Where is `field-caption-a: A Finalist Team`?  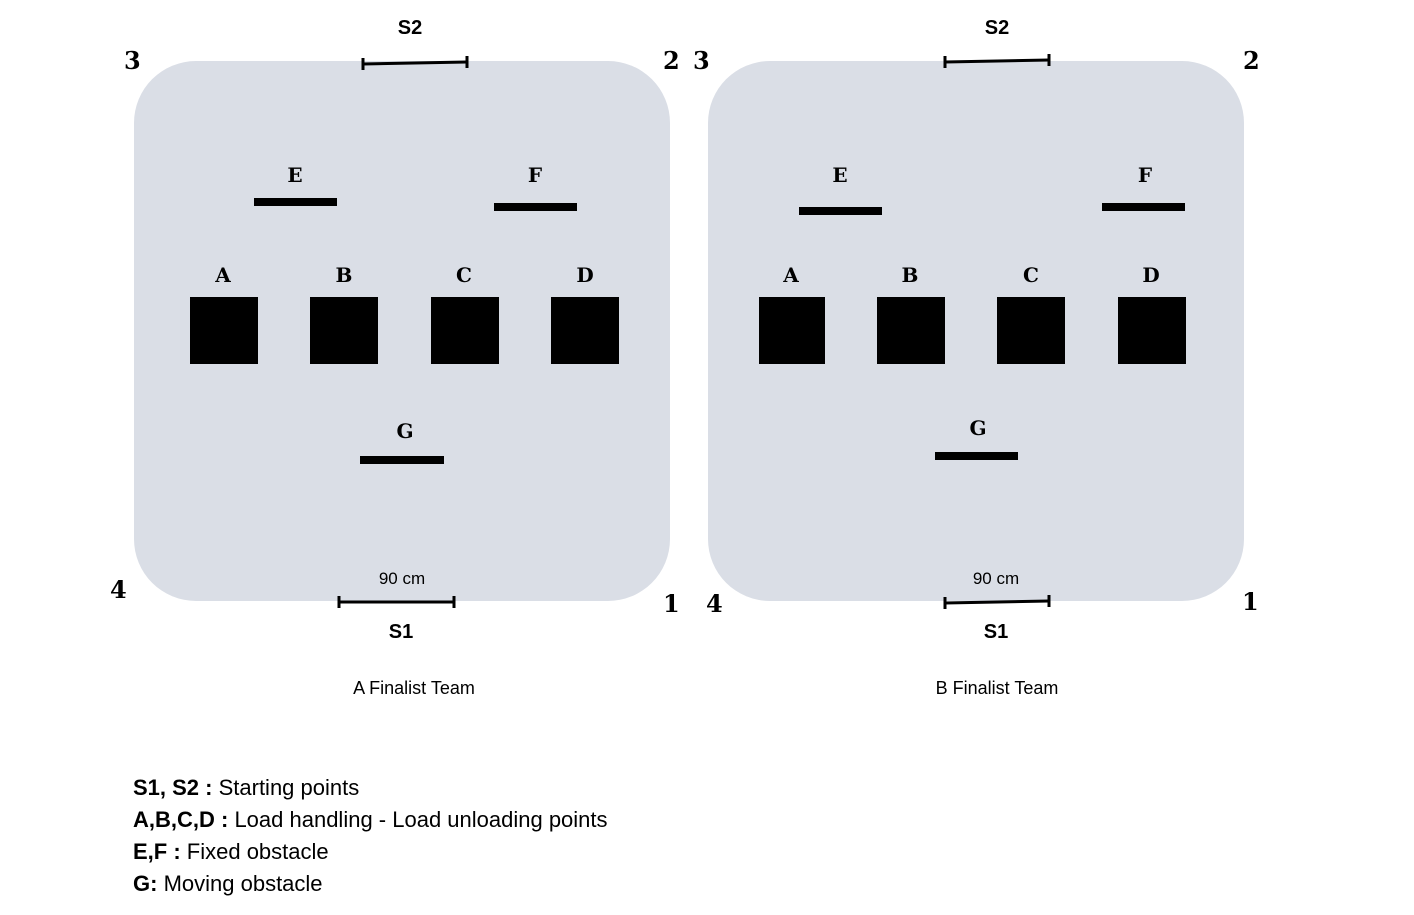
field-caption-a: A Finalist Team is located at coordinates (414, 688).